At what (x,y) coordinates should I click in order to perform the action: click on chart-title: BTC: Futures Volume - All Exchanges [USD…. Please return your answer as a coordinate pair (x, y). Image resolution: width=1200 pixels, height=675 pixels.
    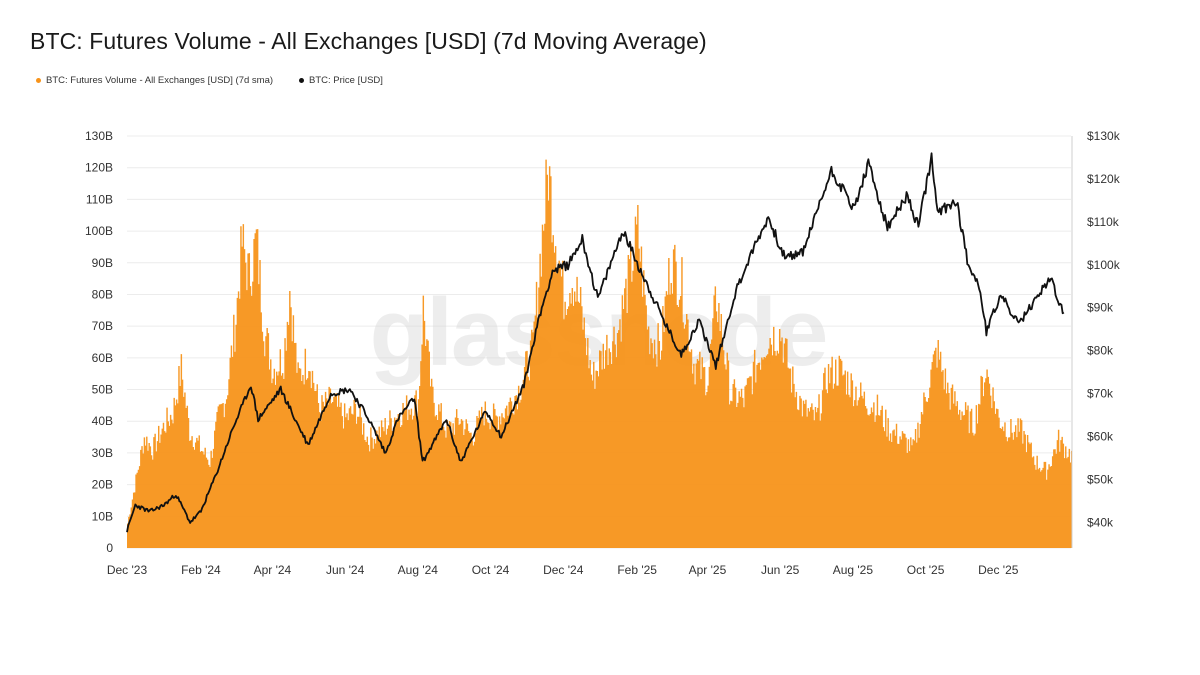
    Looking at the image, I should click on (368, 41).